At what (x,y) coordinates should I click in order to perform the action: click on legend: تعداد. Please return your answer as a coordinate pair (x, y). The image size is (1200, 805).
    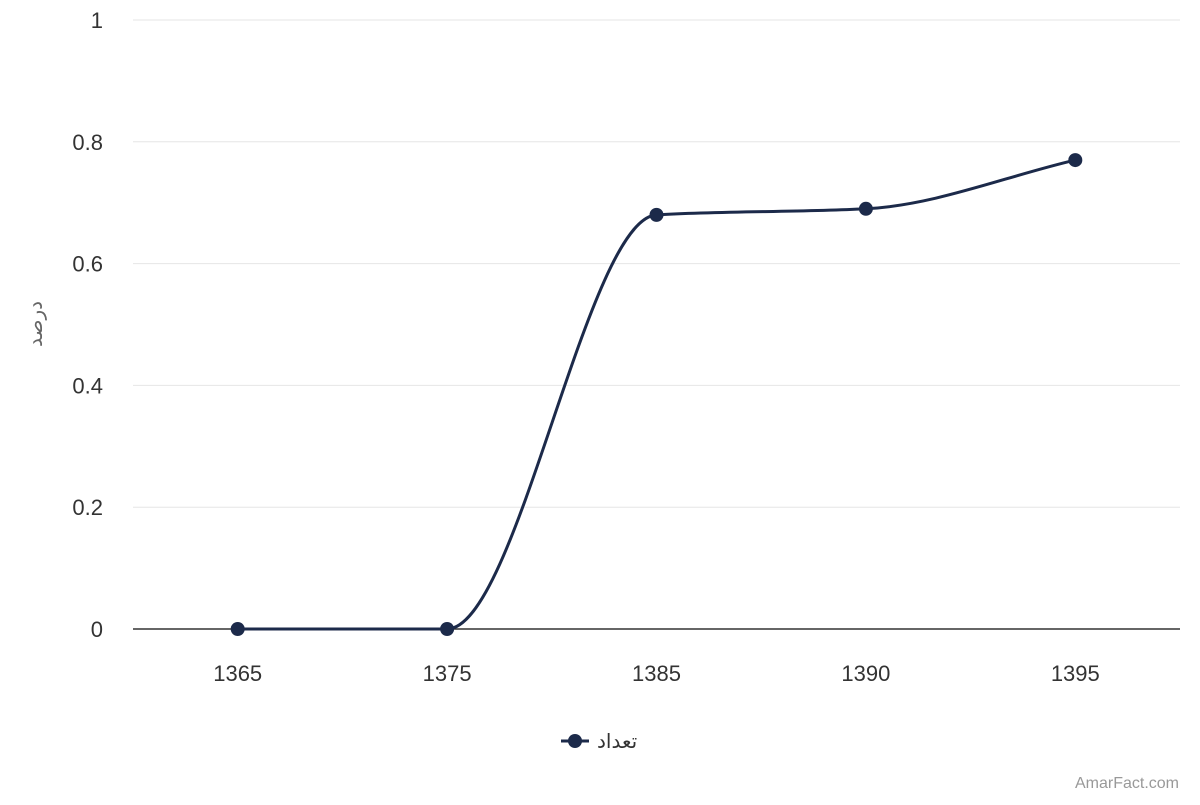
    Looking at the image, I should click on (599, 742).